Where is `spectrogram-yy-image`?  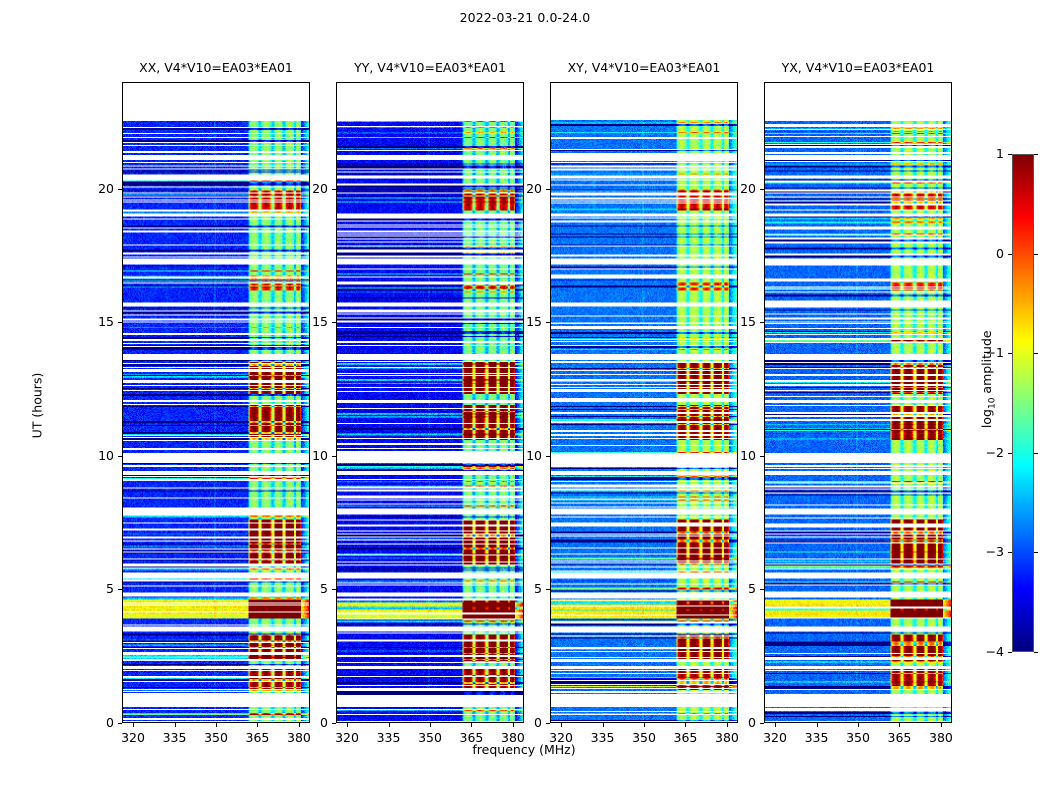
spectrogram-yy-image is located at coordinates (430, 402).